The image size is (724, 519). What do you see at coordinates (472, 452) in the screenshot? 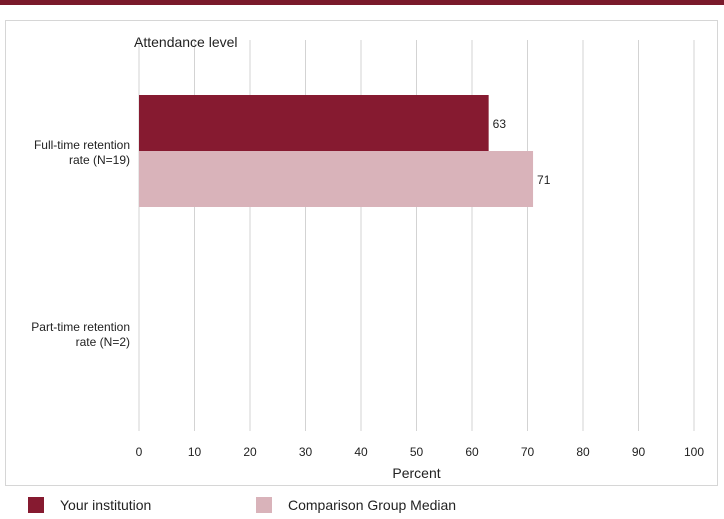
I see `x-tick-label: 60` at bounding box center [472, 452].